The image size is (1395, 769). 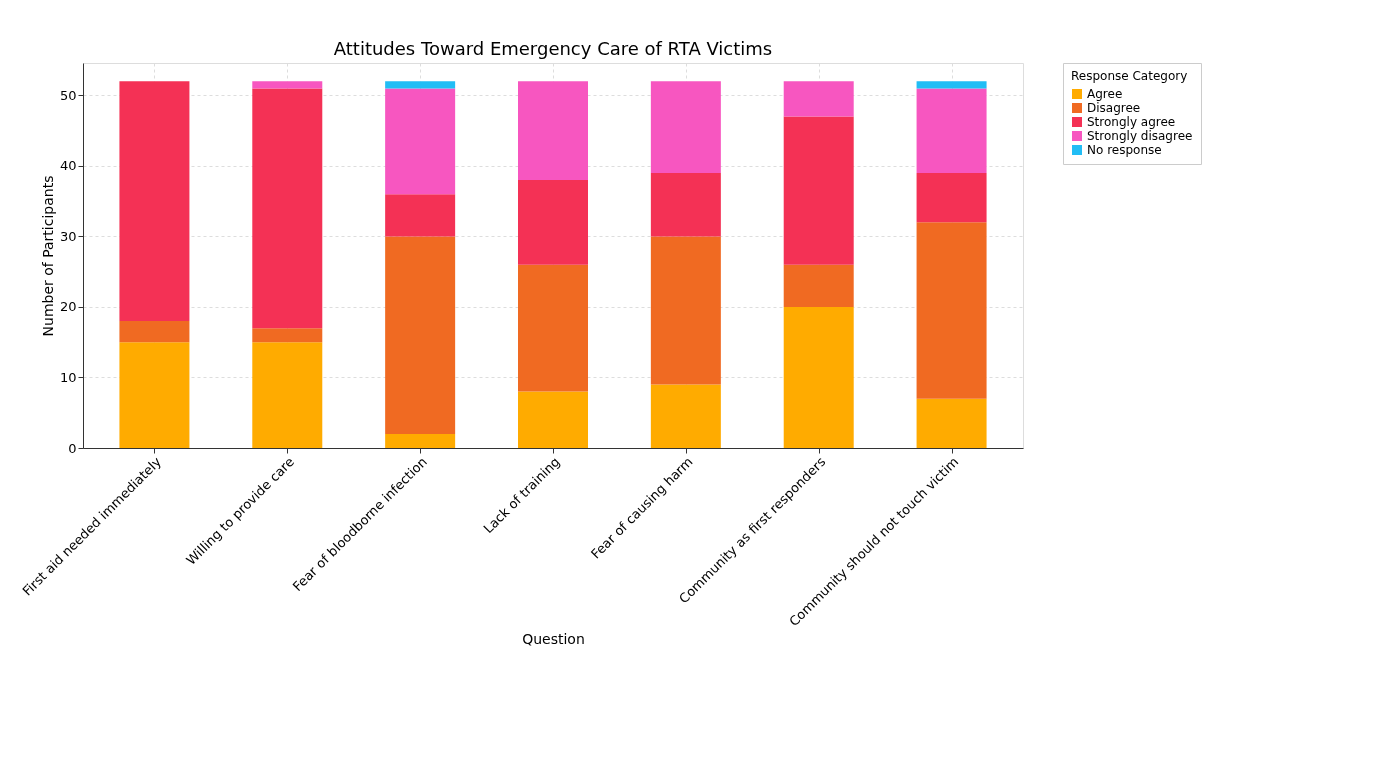 I want to click on legend-label: Strongly disagree, so click(x=1140, y=136).